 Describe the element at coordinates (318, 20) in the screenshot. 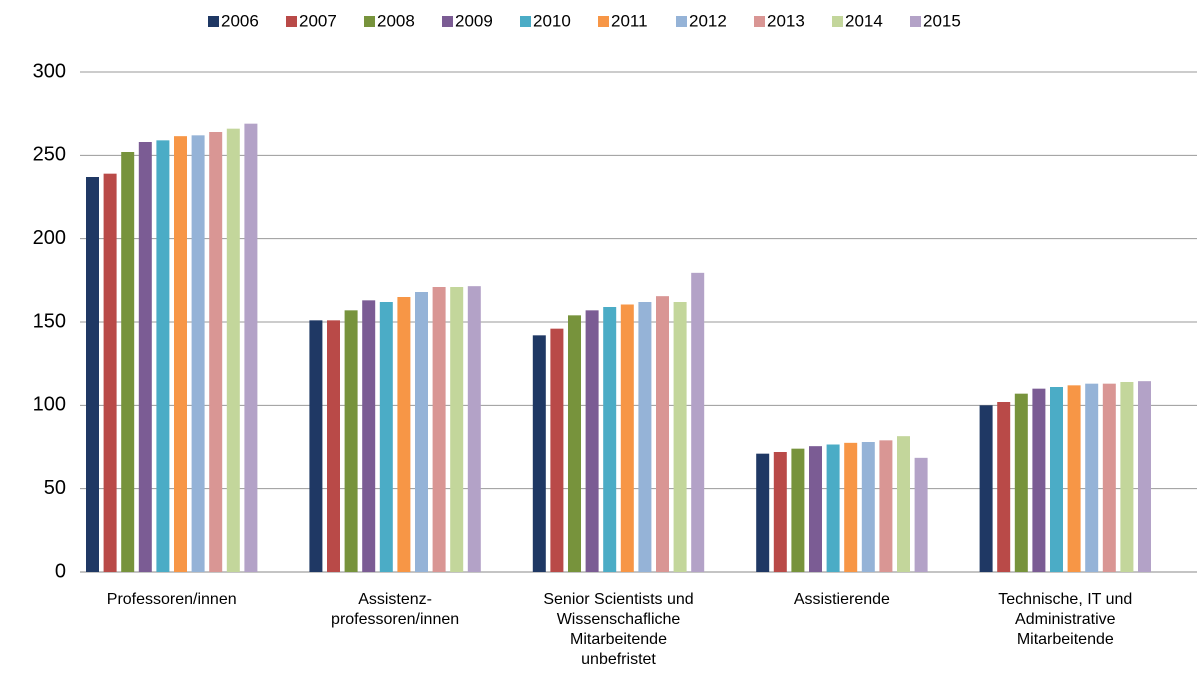

I see `legend-label: 2007` at that location.